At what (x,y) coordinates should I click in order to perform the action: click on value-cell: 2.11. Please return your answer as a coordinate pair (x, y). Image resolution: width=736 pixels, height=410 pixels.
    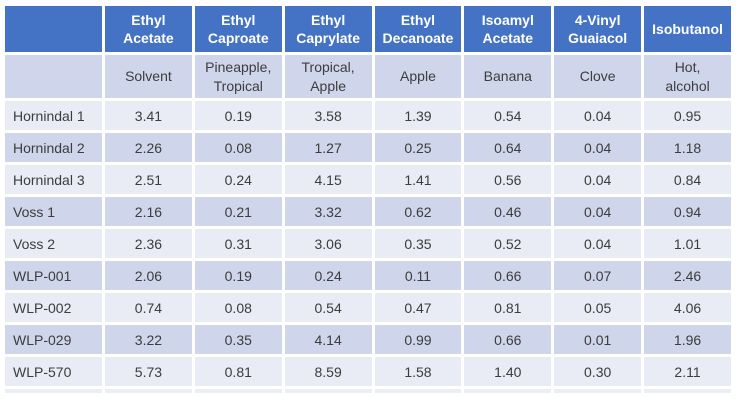
    Looking at the image, I should click on (687, 371).